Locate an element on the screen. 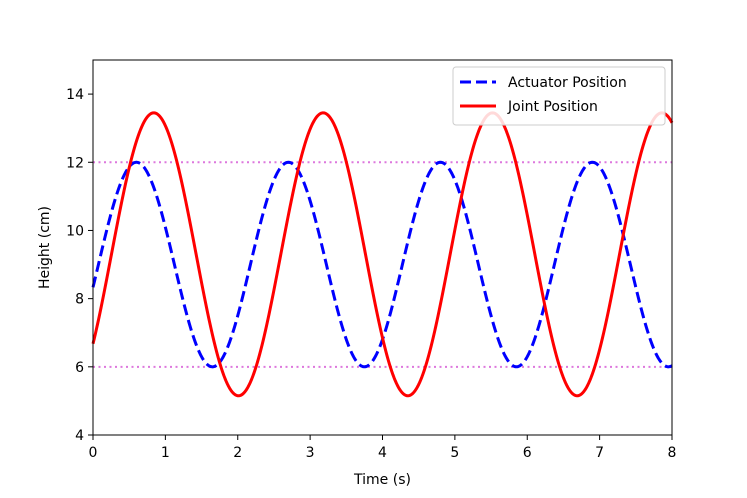 This screenshot has width=747, height=498. x-tick-label: 3 is located at coordinates (310, 453).